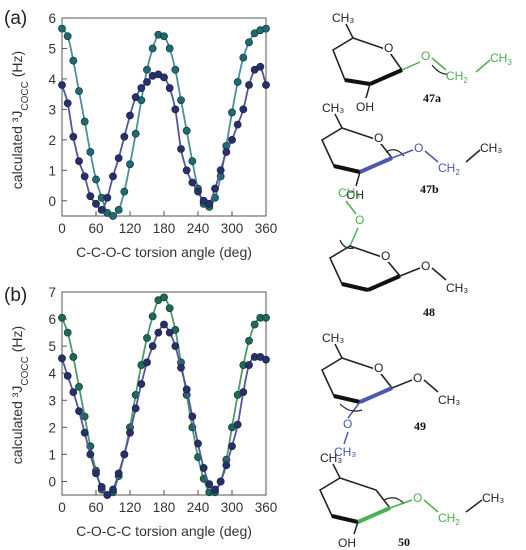 The image size is (526, 550). Describe the element at coordinates (167, 502) in the screenshot. I see `panel-b-x-axis: 0 60 120 180 240 300 360` at that location.